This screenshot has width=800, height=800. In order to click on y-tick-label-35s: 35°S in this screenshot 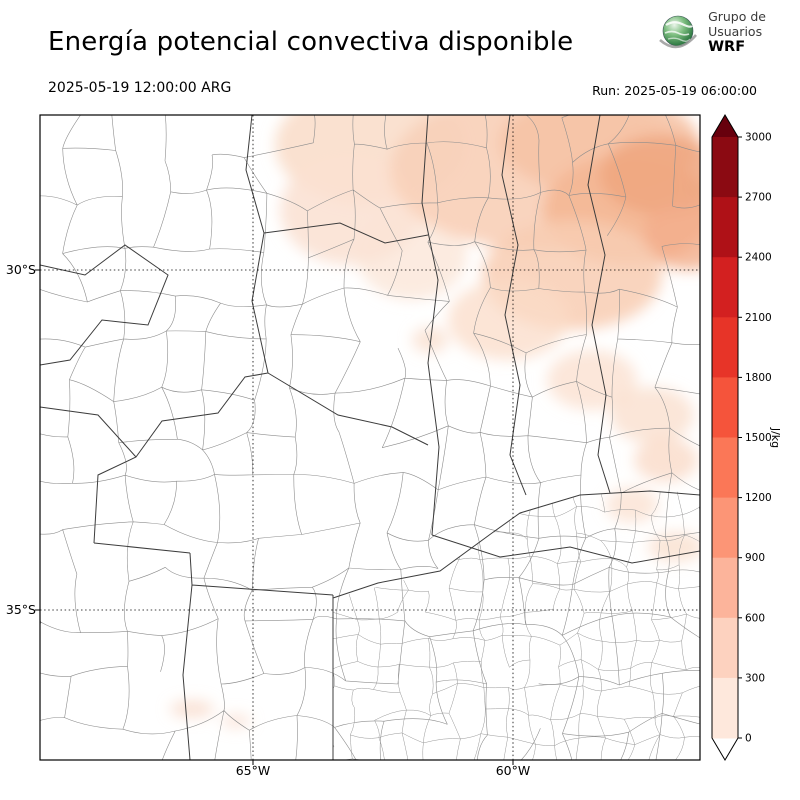, I will do `click(20, 609)`.